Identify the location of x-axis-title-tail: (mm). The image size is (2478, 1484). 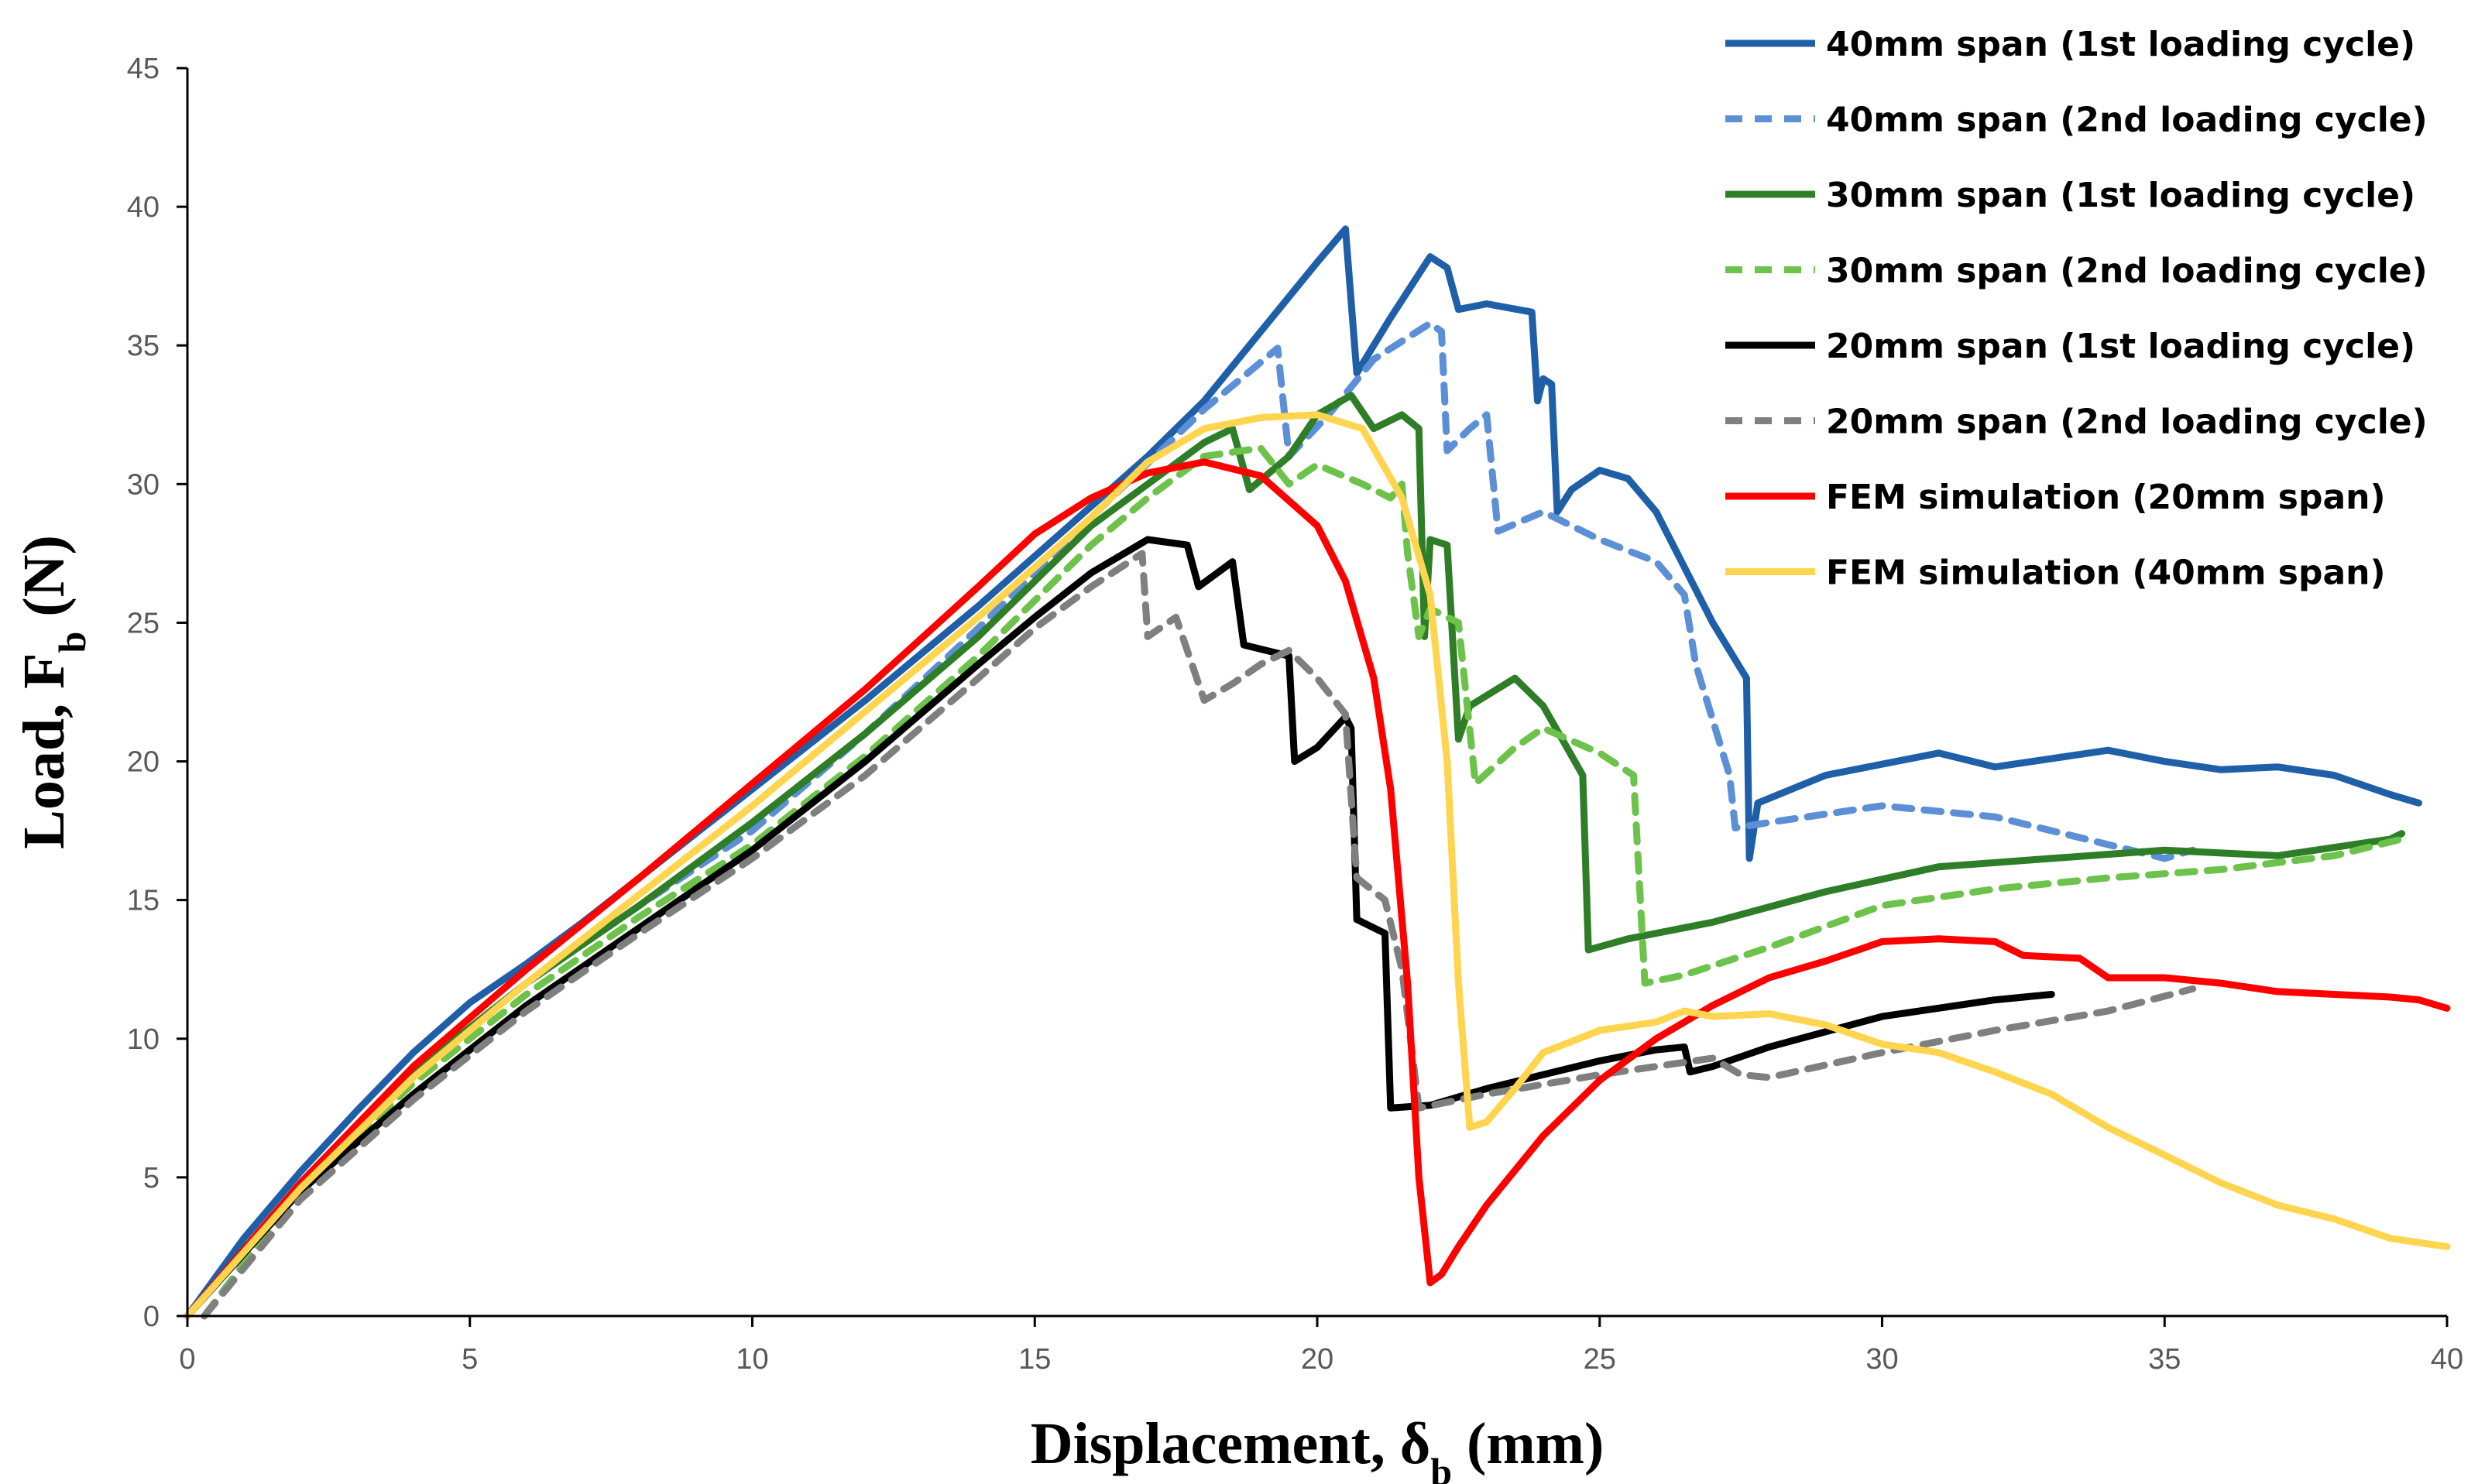
(1528, 1444).